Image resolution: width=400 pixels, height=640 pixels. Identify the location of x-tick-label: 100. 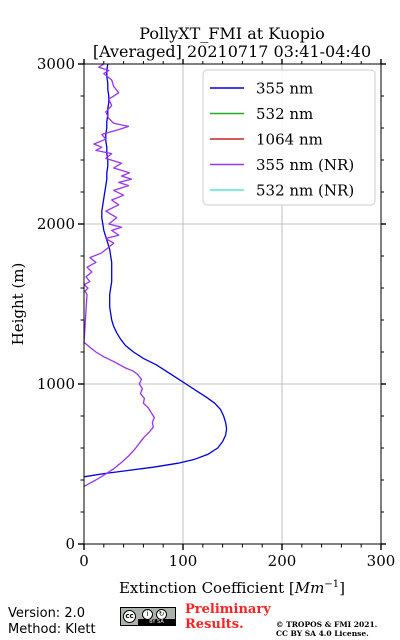
(183, 561).